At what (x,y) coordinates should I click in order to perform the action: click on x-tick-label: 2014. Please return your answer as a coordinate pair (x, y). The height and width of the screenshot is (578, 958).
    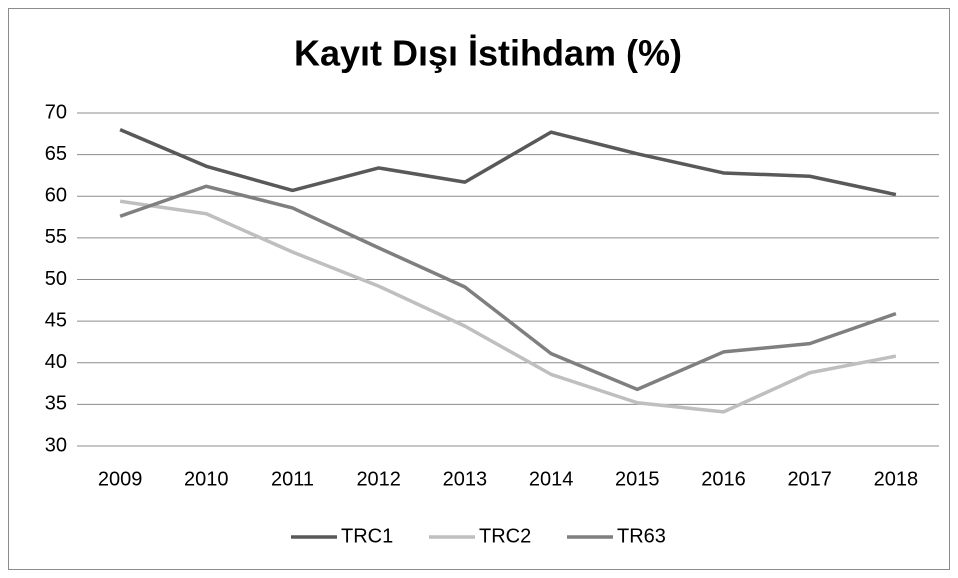
    Looking at the image, I should click on (551, 479).